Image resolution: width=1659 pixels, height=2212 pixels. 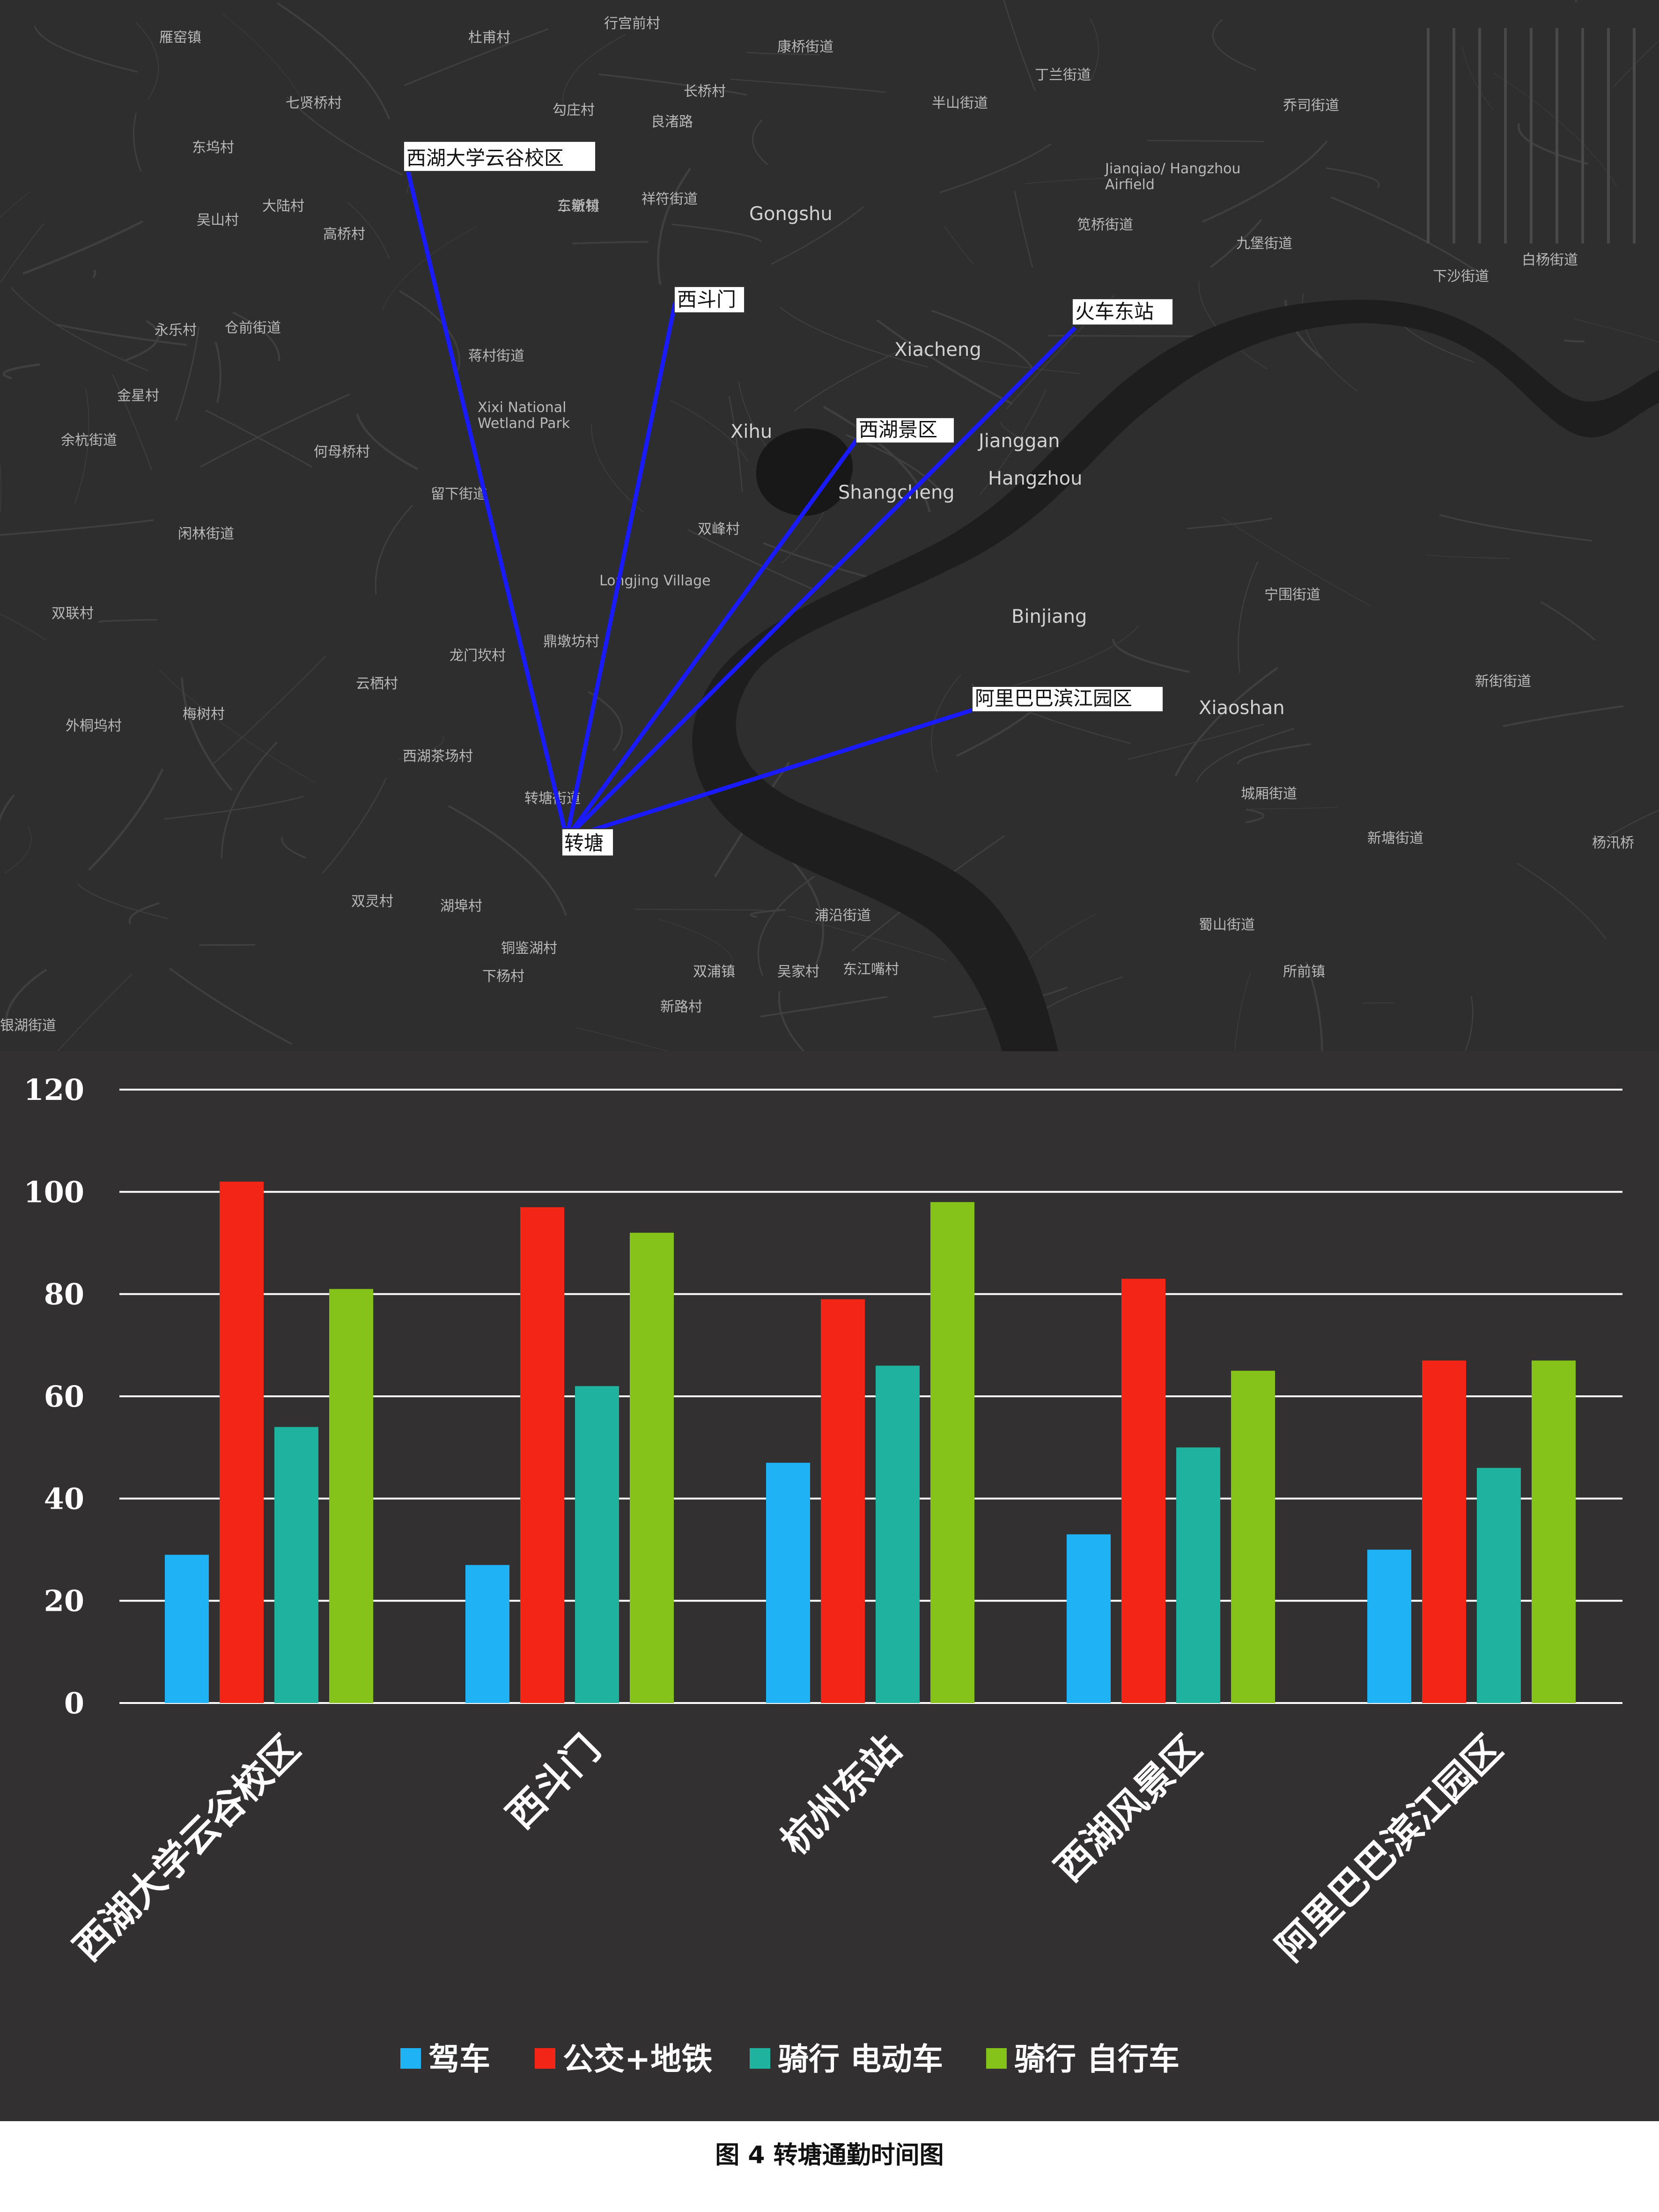 I want to click on legend-item: 骑行 自行车, so click(x=1083, y=2059).